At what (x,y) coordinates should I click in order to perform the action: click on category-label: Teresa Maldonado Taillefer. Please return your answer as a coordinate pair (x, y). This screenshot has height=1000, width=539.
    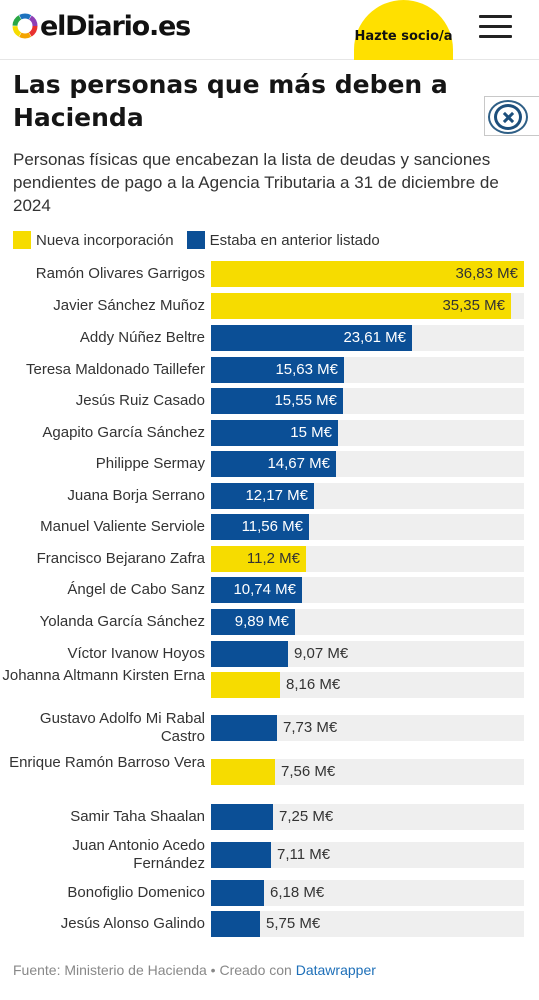
    Looking at the image, I should click on (115, 369).